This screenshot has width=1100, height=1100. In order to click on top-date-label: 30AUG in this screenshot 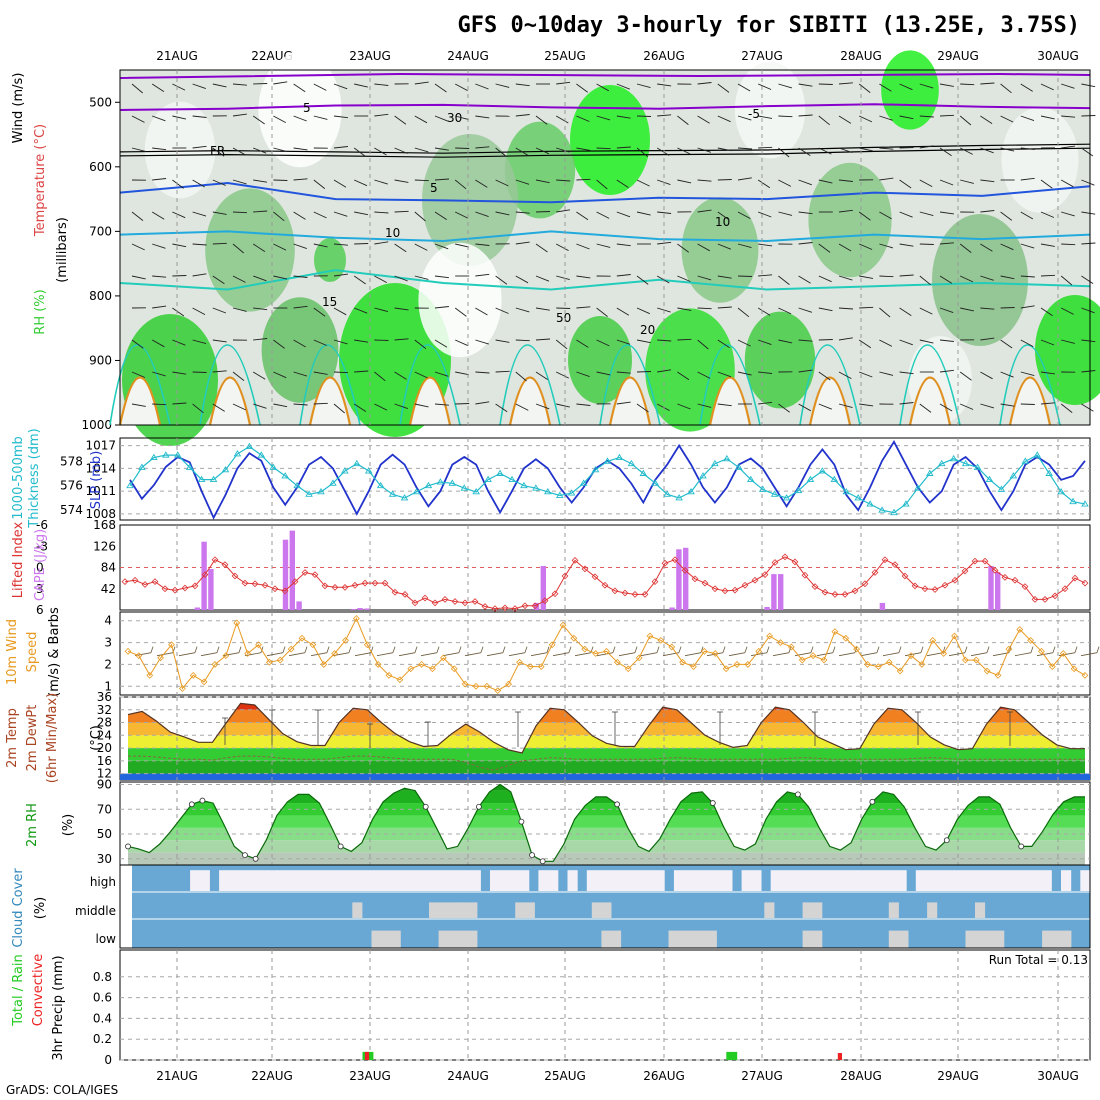, I will do `click(1058, 56)`.